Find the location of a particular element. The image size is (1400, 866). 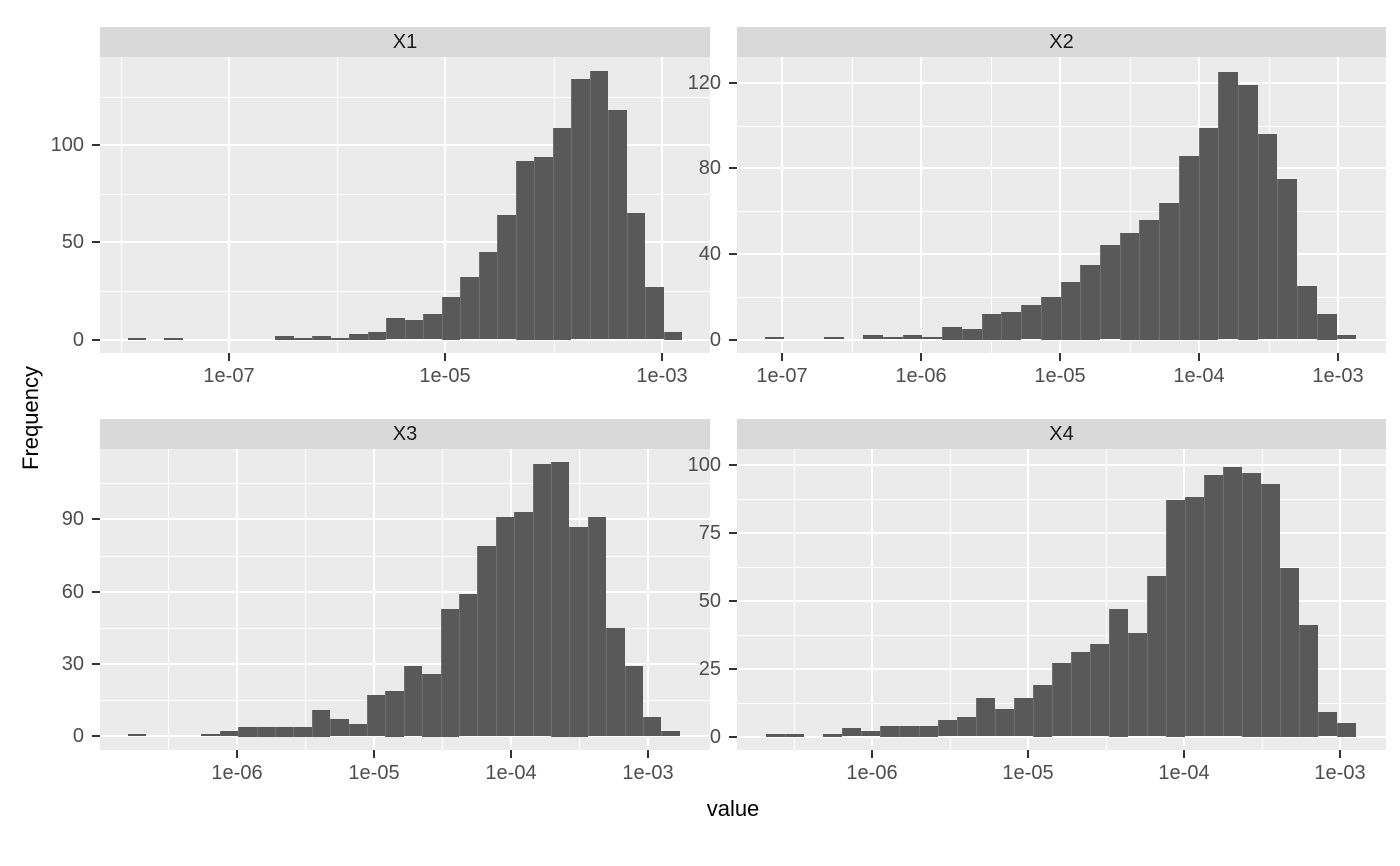

y-tick-label: 100 is located at coordinates (67, 145).